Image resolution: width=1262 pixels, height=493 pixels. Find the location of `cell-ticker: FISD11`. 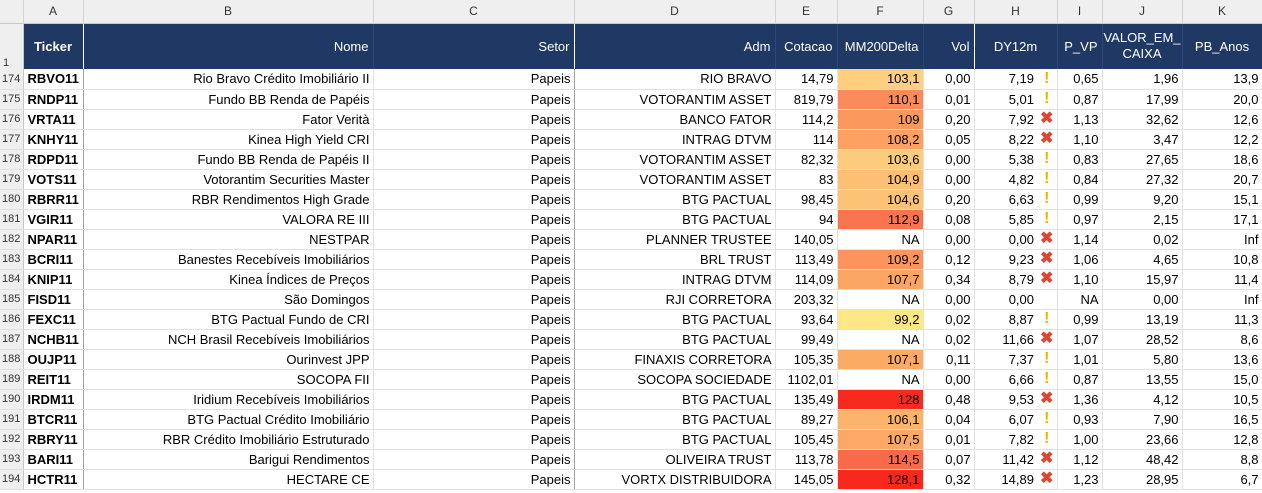

cell-ticker: FISD11 is located at coordinates (53, 299).